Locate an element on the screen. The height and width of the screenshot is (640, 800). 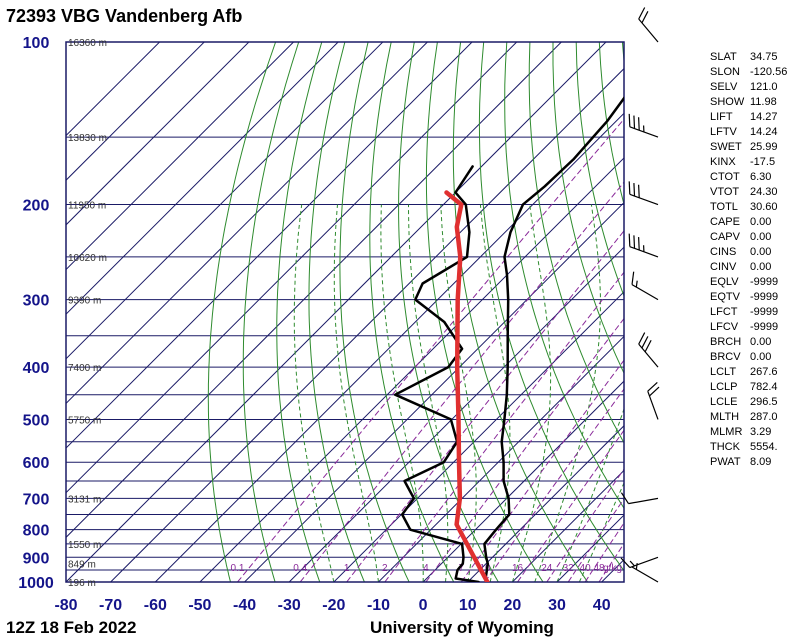
index-key: CTOT is located at coordinates (725, 177).